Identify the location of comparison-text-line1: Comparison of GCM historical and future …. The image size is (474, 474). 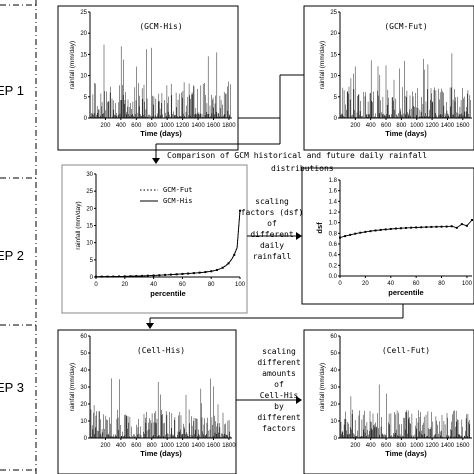
(297, 155).